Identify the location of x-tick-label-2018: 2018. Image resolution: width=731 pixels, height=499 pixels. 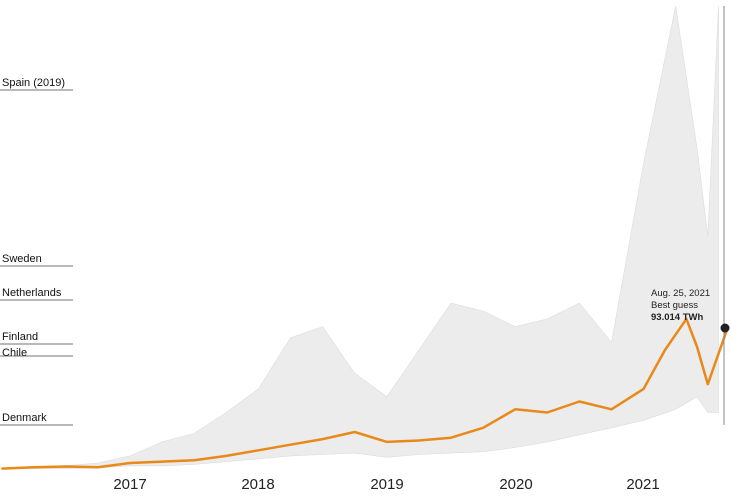
(257, 484).